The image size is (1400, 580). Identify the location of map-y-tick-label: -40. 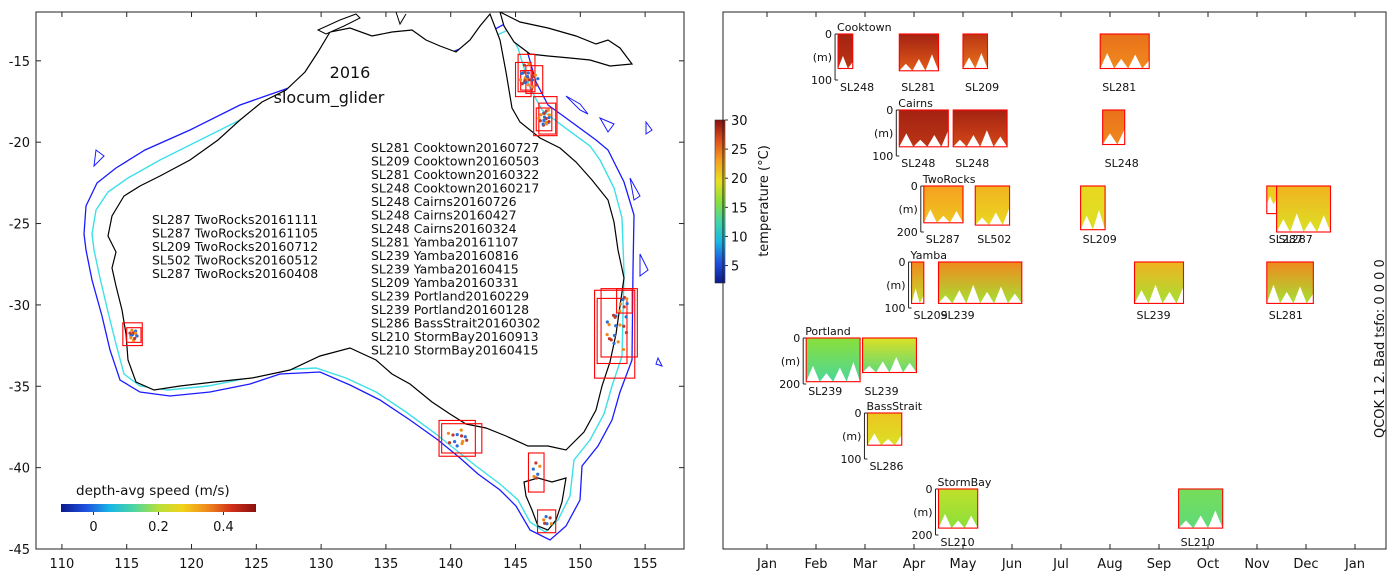
(19, 469).